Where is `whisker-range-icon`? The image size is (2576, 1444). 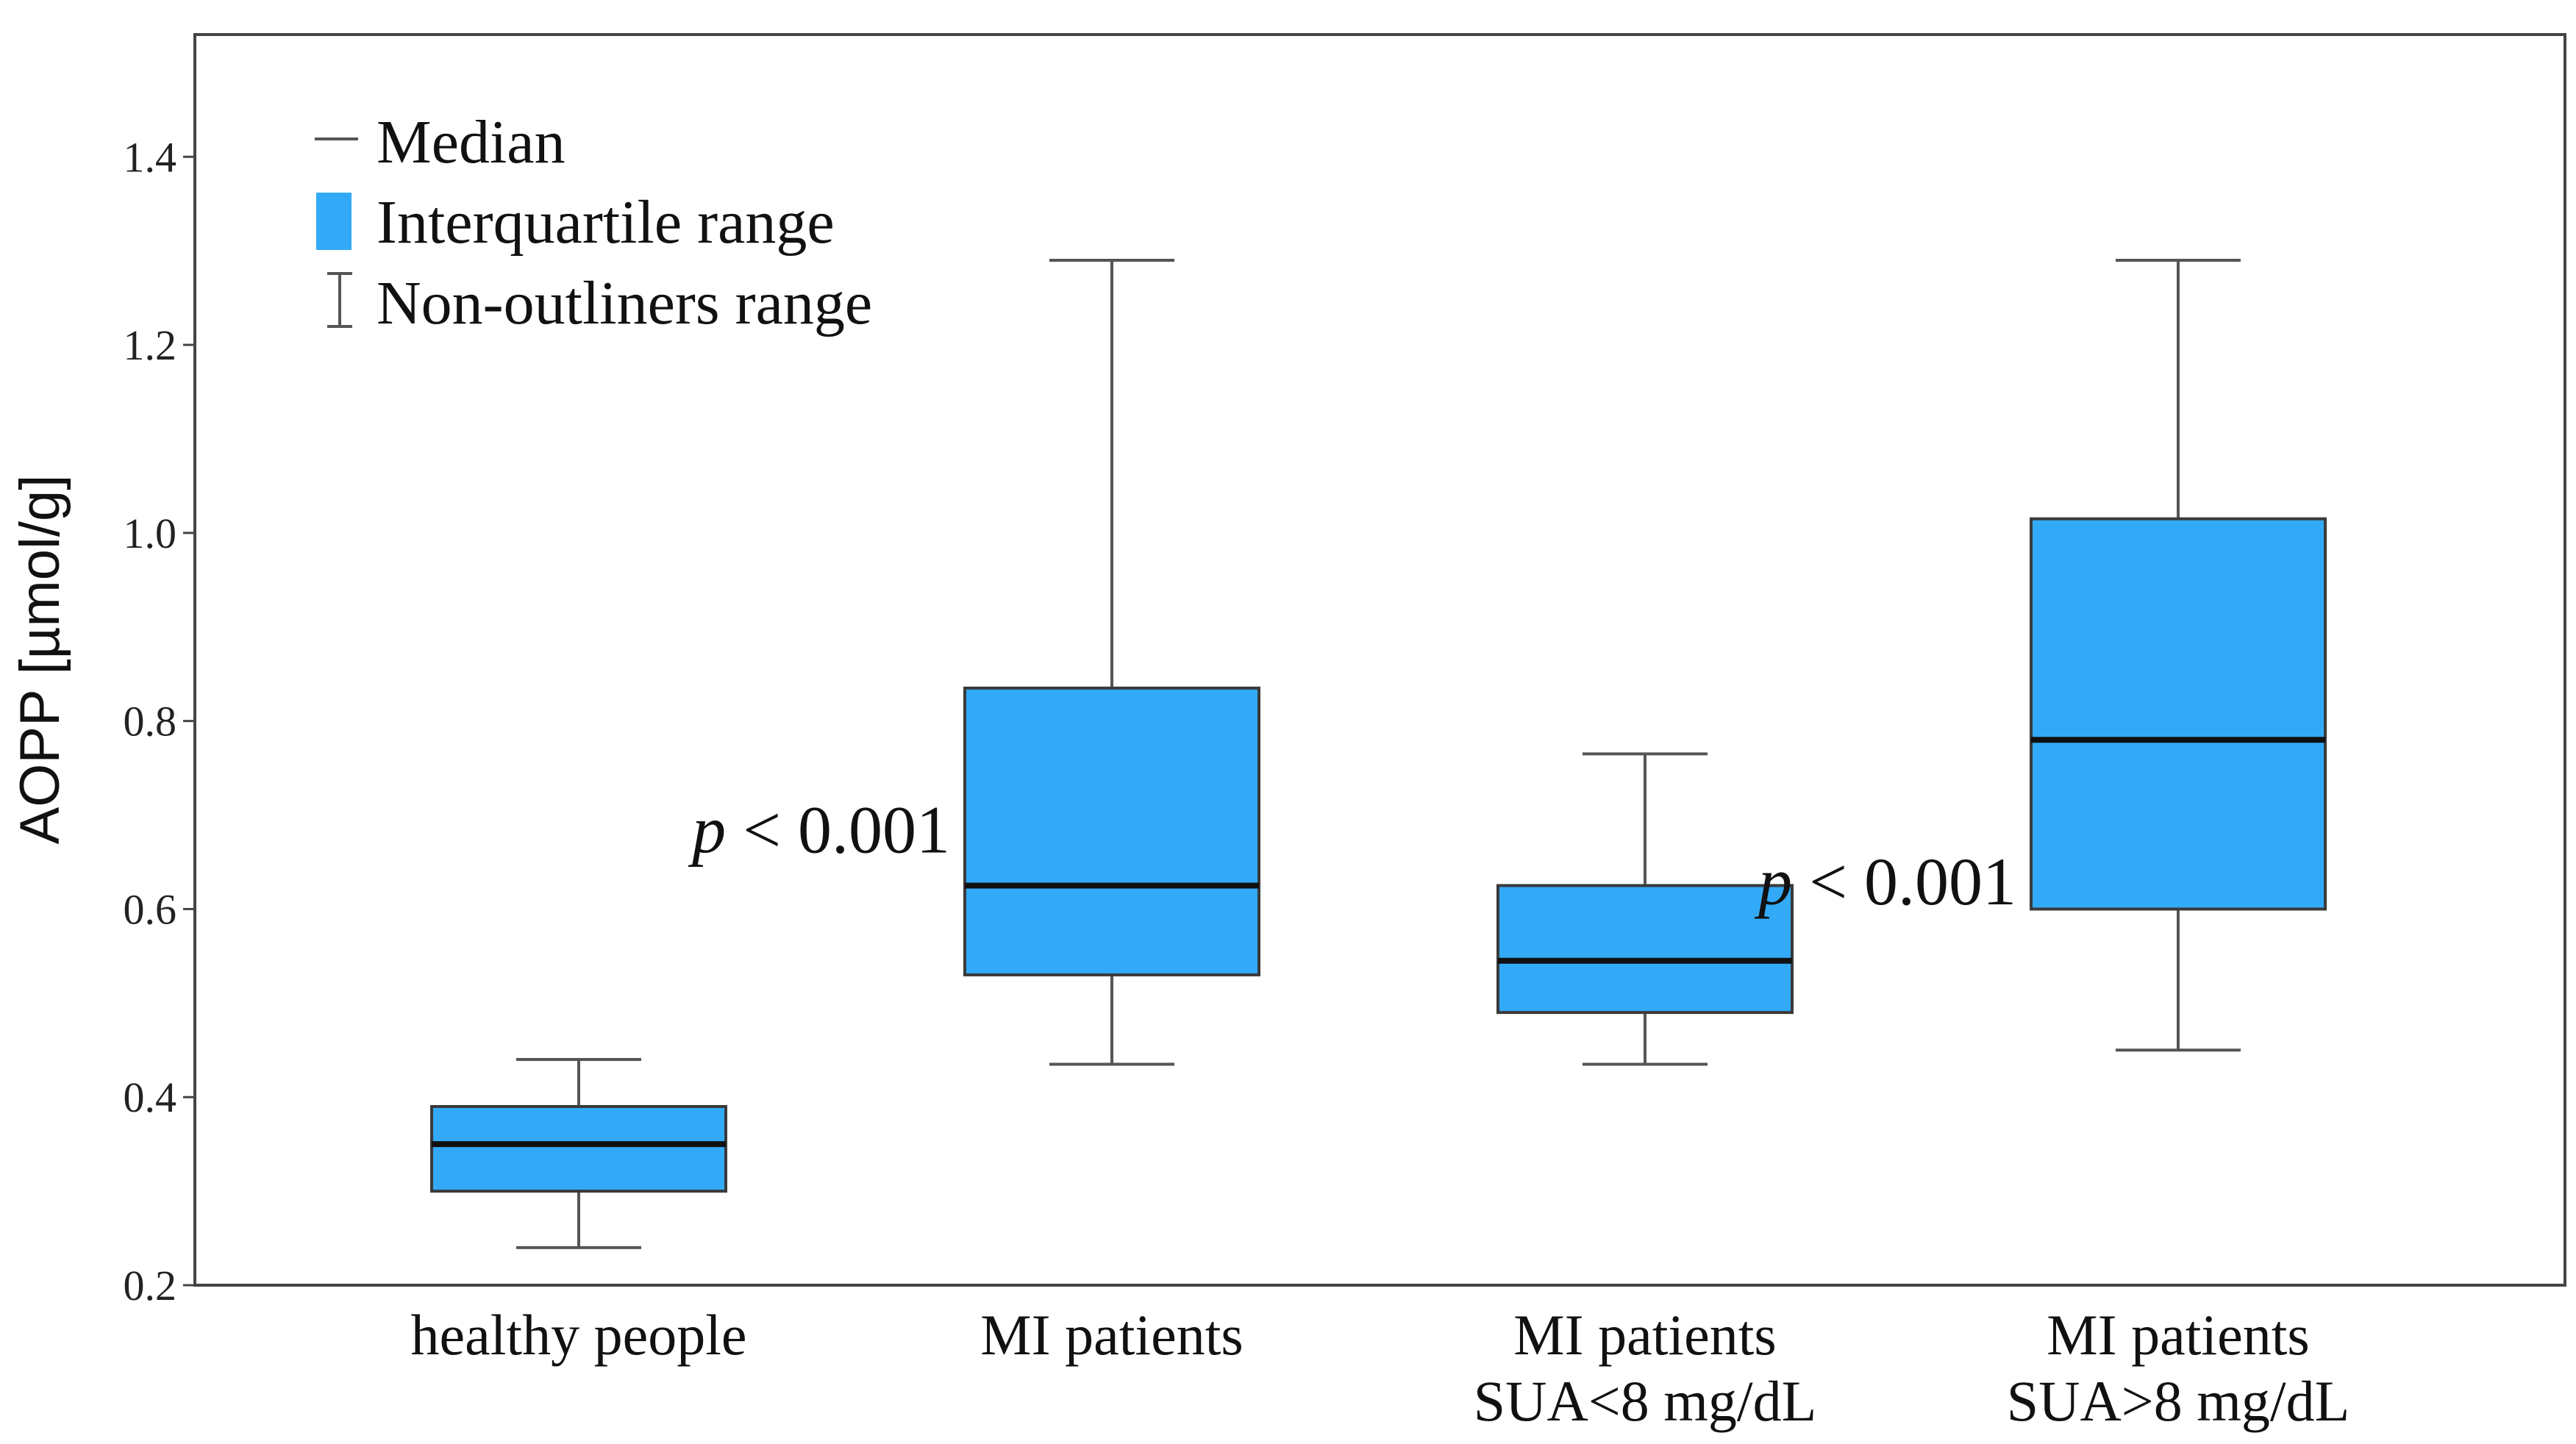 whisker-range-icon is located at coordinates (339, 300).